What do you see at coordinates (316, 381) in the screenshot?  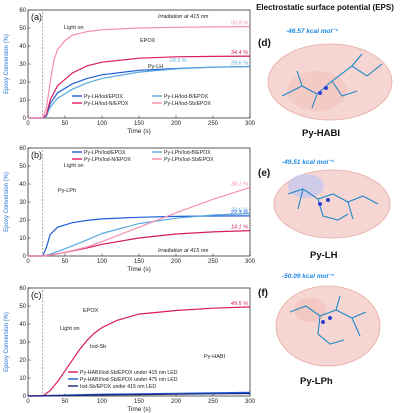 I see `eps-name-f: Py-LPh` at bounding box center [316, 381].